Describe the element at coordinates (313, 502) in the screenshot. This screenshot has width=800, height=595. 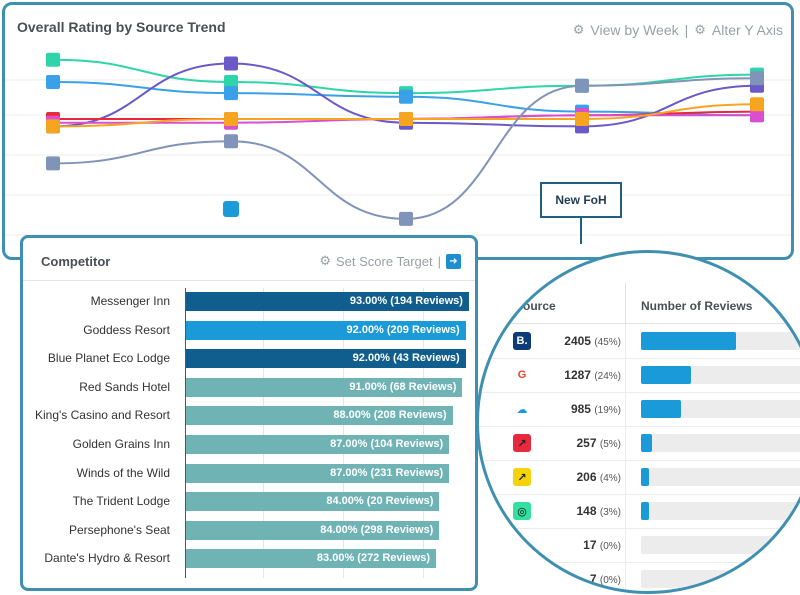
I see `competitor-score-bar: 84.00% (20 Reviews)` at that location.